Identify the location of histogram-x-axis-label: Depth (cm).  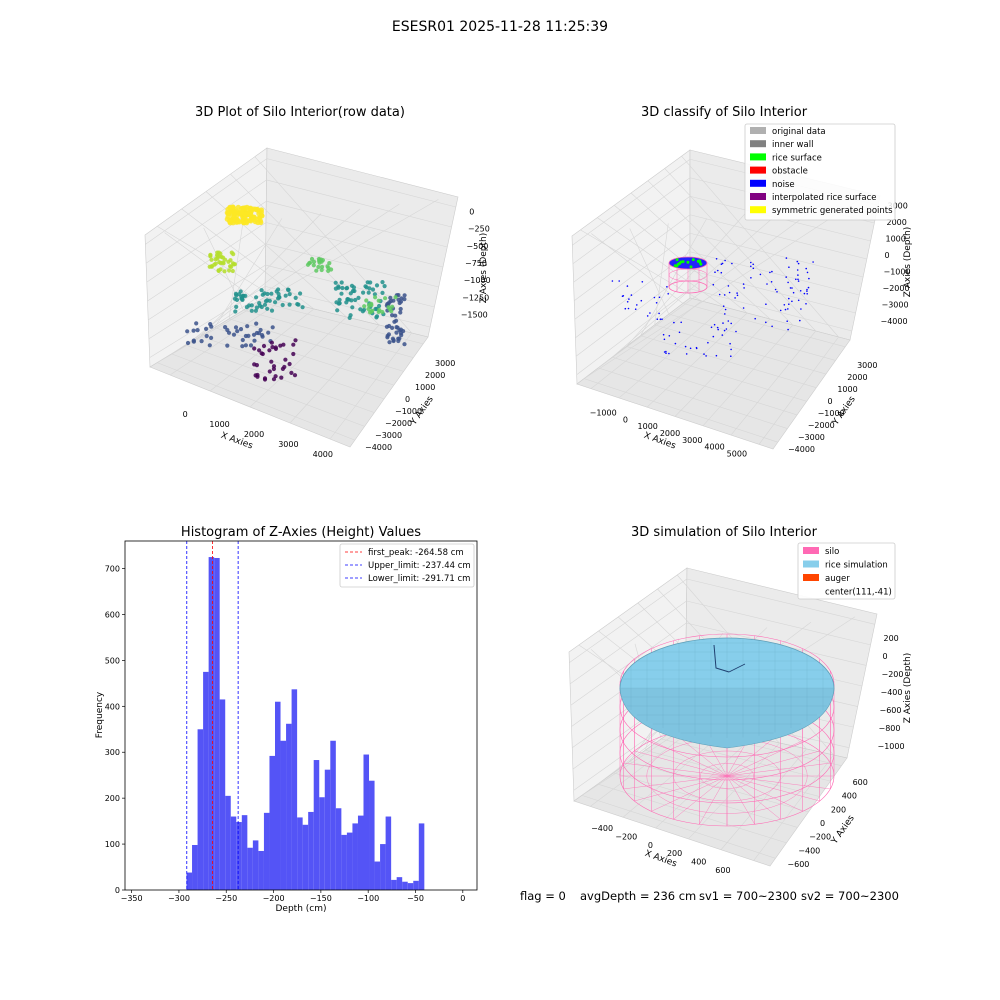
(300, 909).